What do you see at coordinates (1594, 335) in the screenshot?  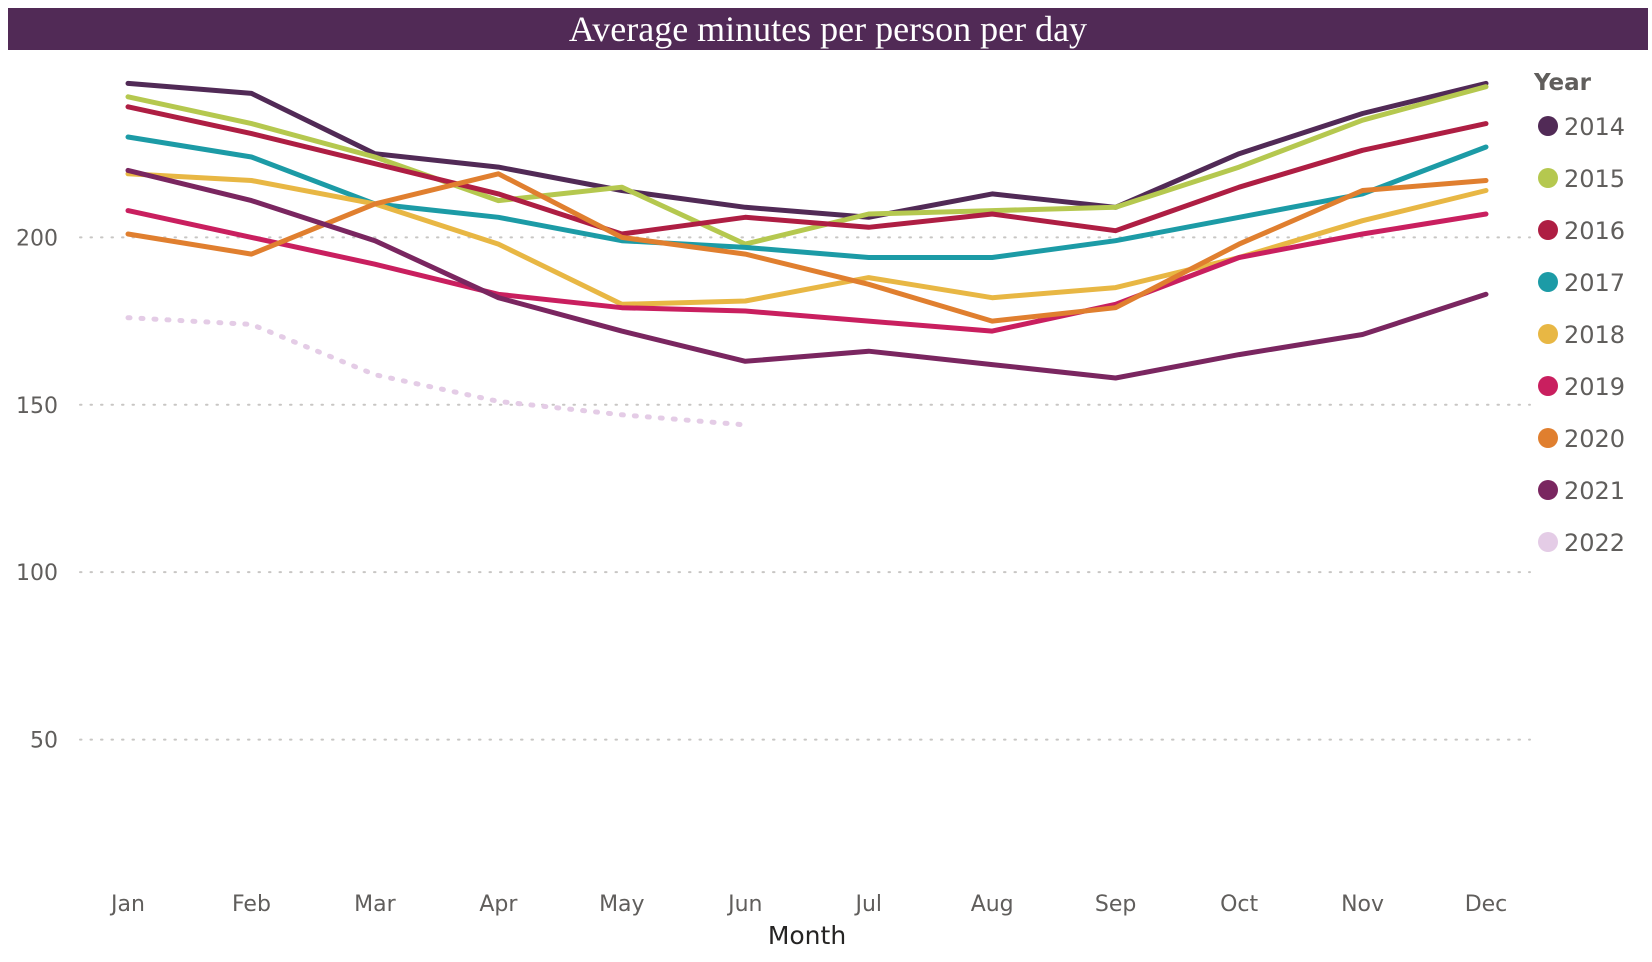 I see `legend-entry-2018: 2018` at bounding box center [1594, 335].